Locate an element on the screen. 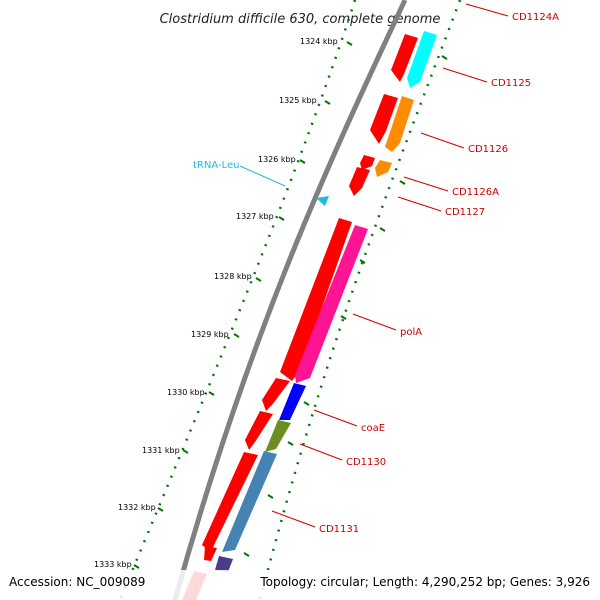 This screenshot has width=600, height=600. leader-line-coae is located at coordinates (335, 418).